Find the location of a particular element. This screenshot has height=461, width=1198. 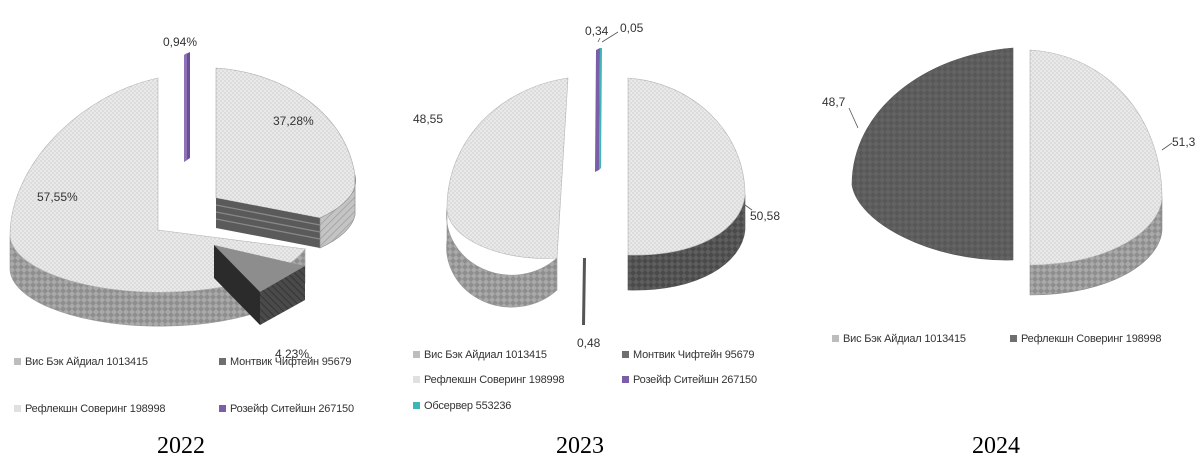

legend-label: Обсервер 553236 is located at coordinates (468, 406).